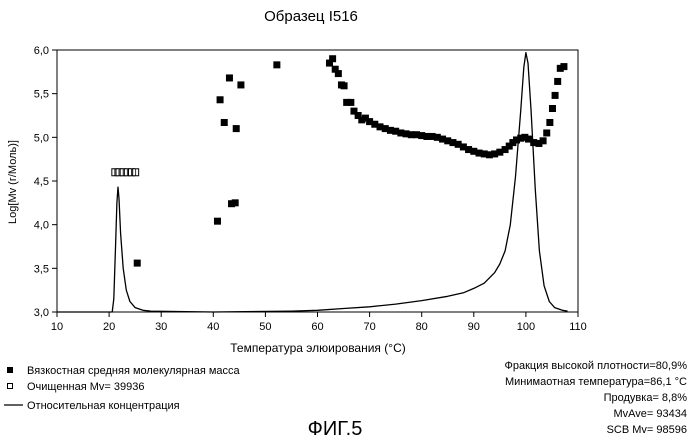 This screenshot has width=700, height=444. I want to click on legend-label-2: Очищенная Mv= 39936, so click(86, 387).